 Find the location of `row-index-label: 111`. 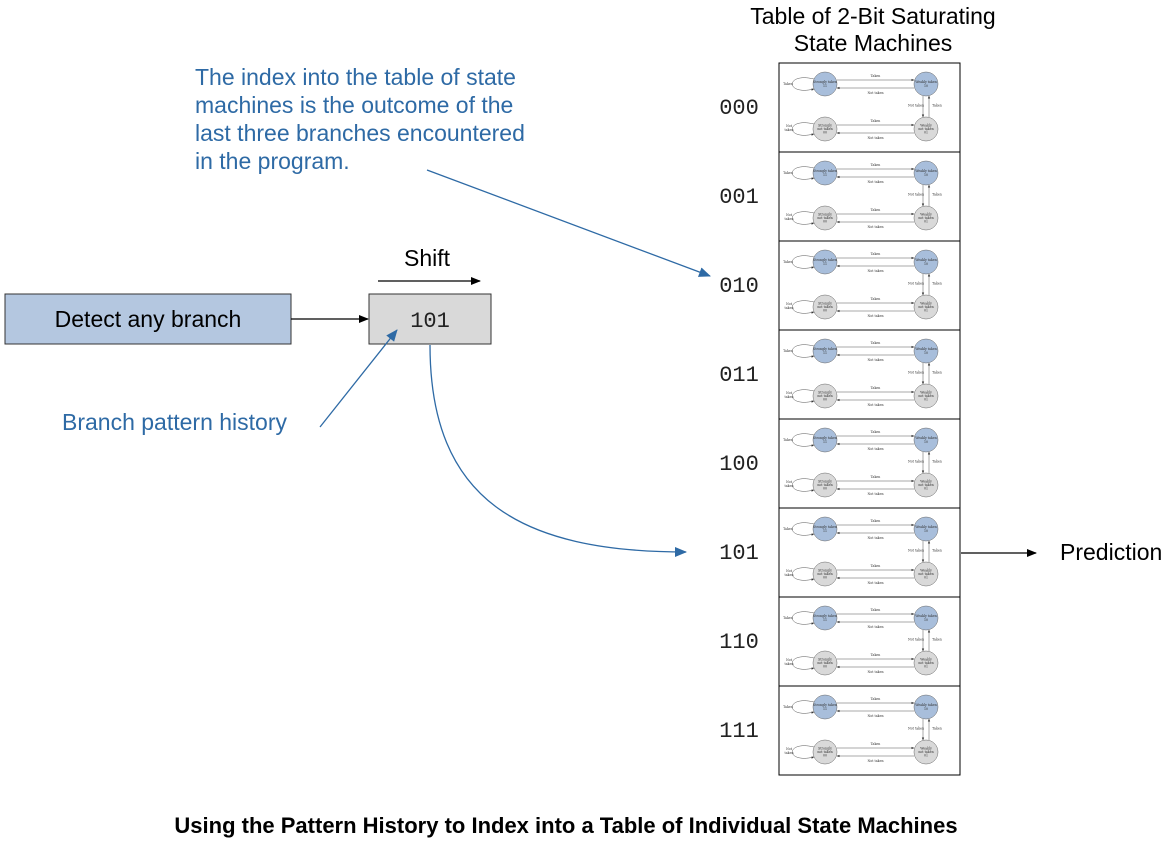

row-index-label: 111 is located at coordinates (739, 731).